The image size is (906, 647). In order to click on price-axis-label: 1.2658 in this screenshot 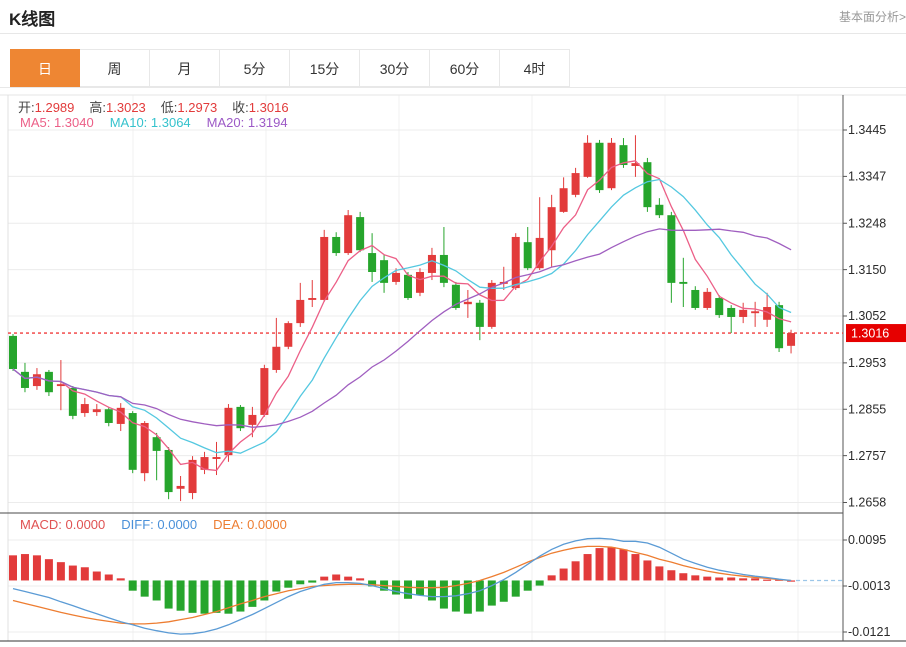, I will do `click(867, 503)`.